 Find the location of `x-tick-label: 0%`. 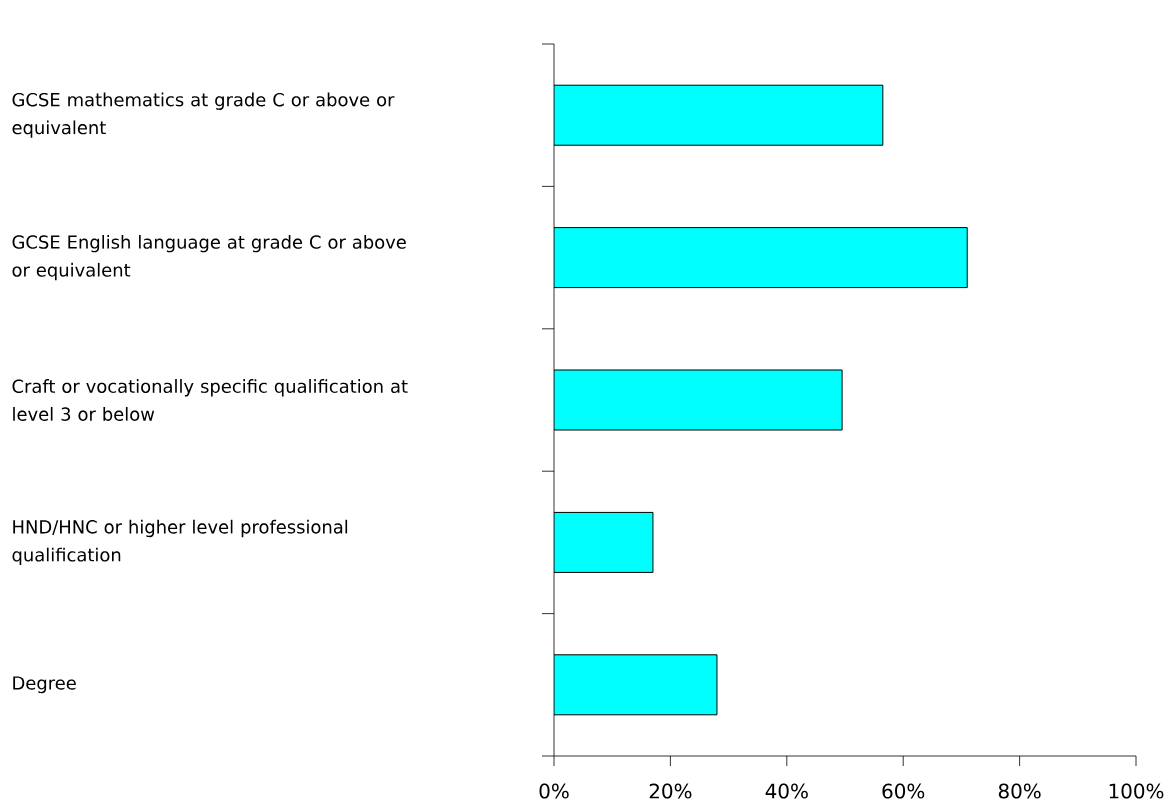

x-tick-label: 0% is located at coordinates (554, 791).